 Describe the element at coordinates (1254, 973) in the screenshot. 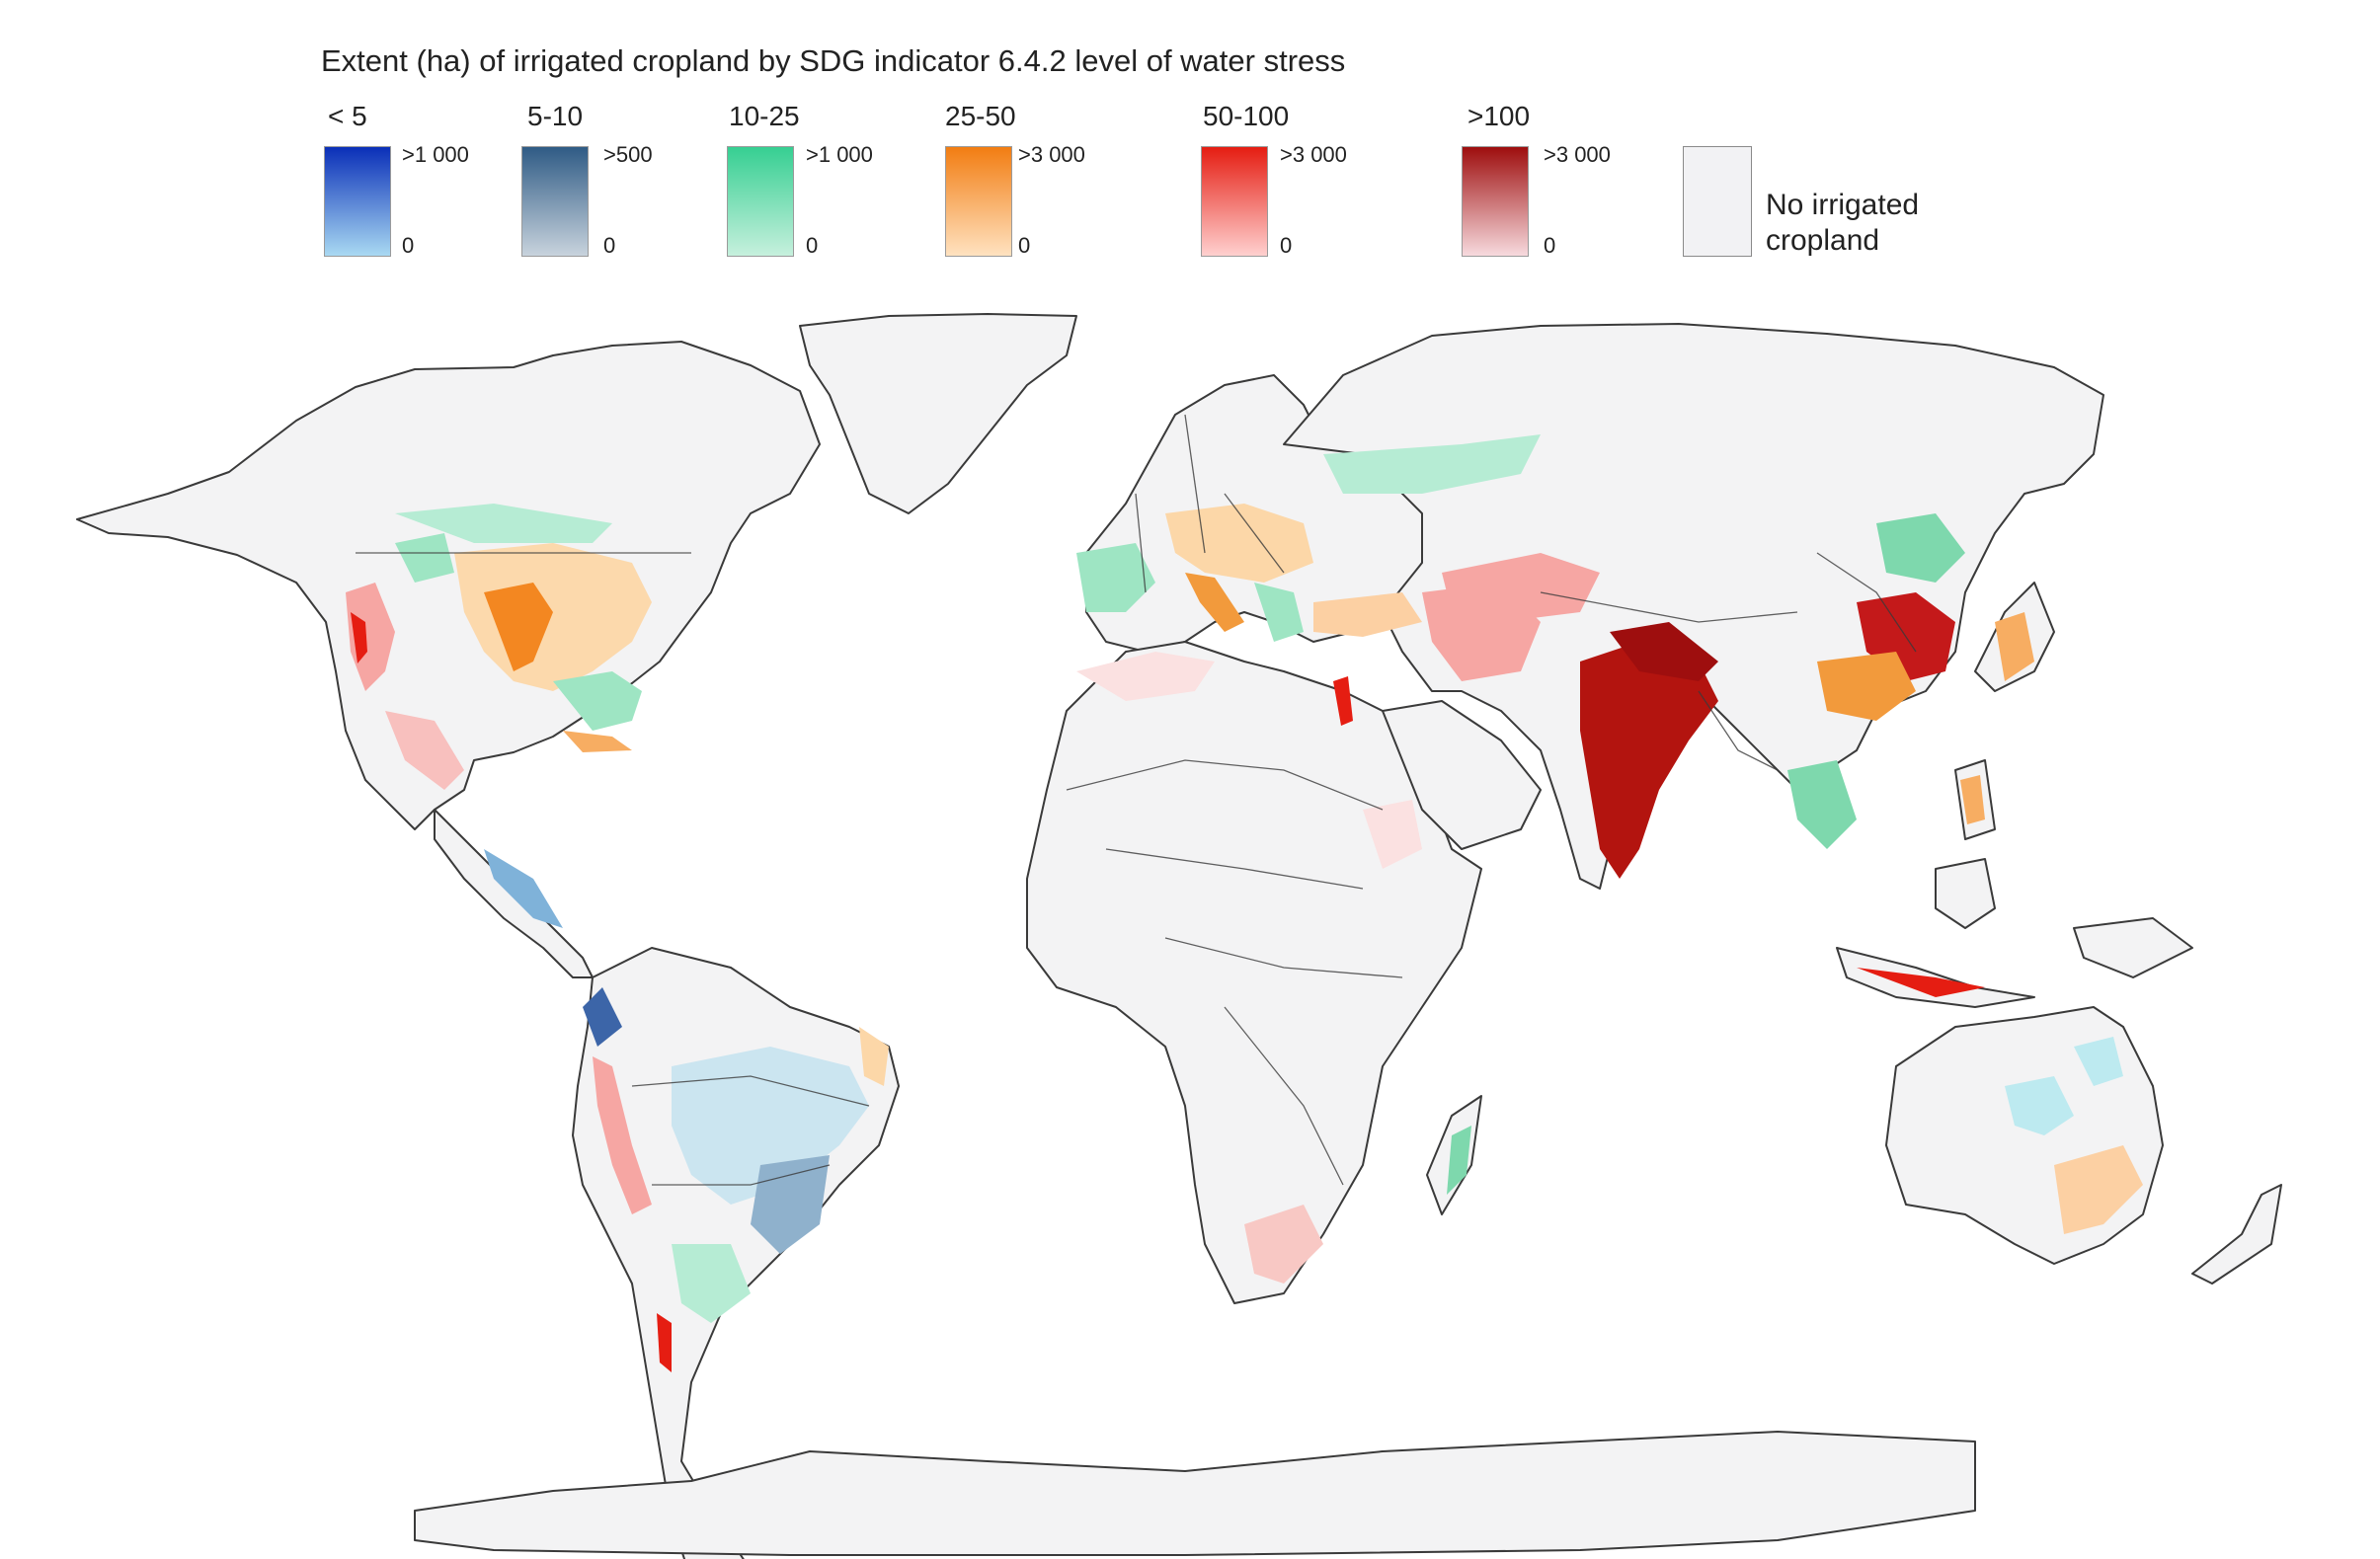

I see `africa` at that location.